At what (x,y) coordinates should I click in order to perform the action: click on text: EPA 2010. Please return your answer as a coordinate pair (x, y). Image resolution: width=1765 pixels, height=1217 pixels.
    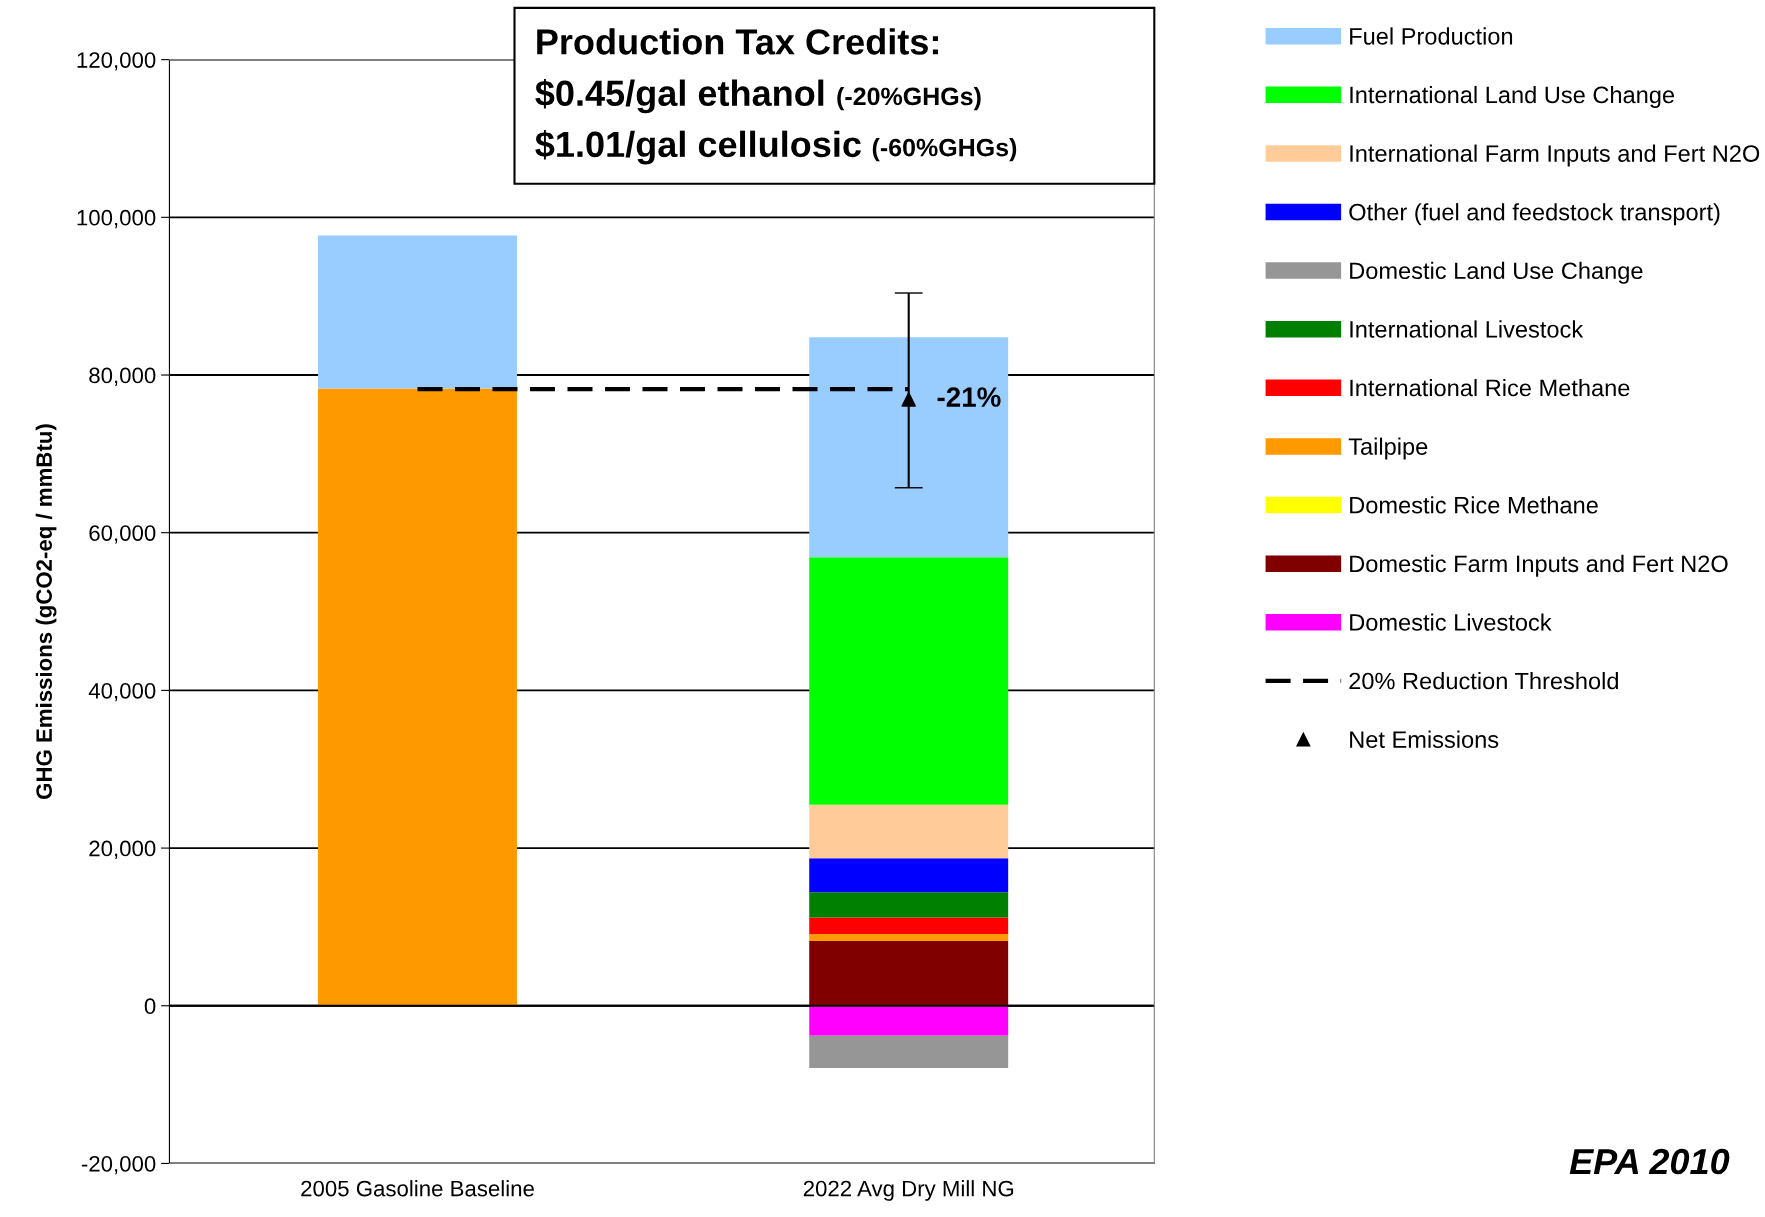
    Looking at the image, I should click on (1649, 1161).